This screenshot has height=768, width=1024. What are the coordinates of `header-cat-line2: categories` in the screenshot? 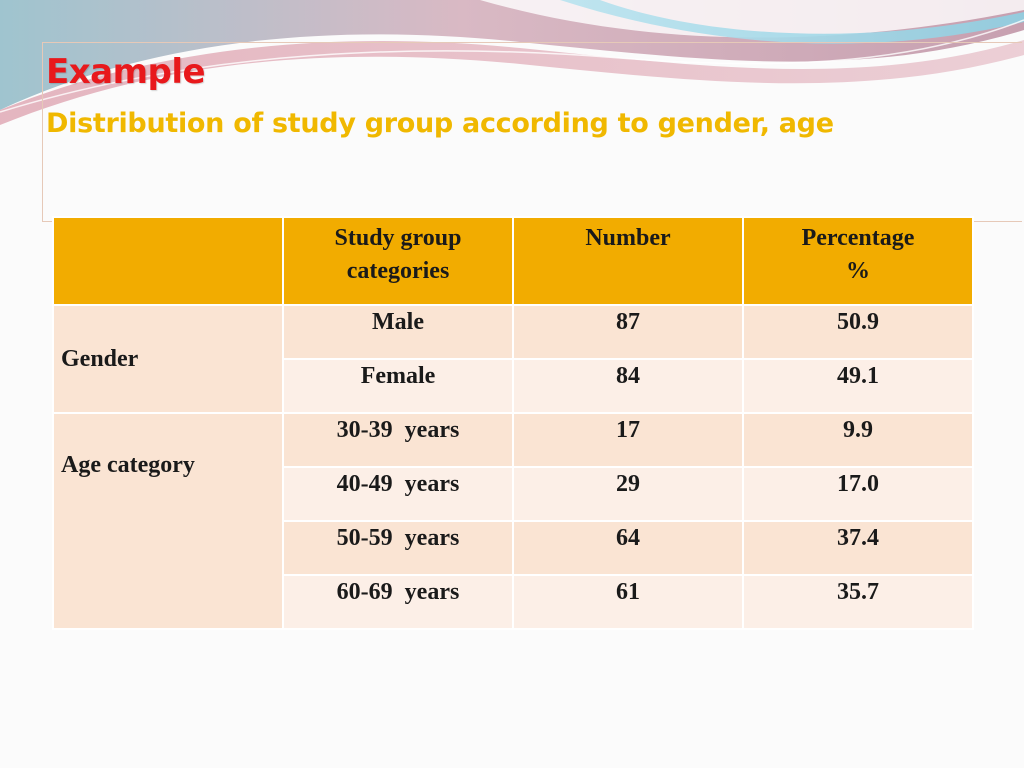 It's located at (398, 271).